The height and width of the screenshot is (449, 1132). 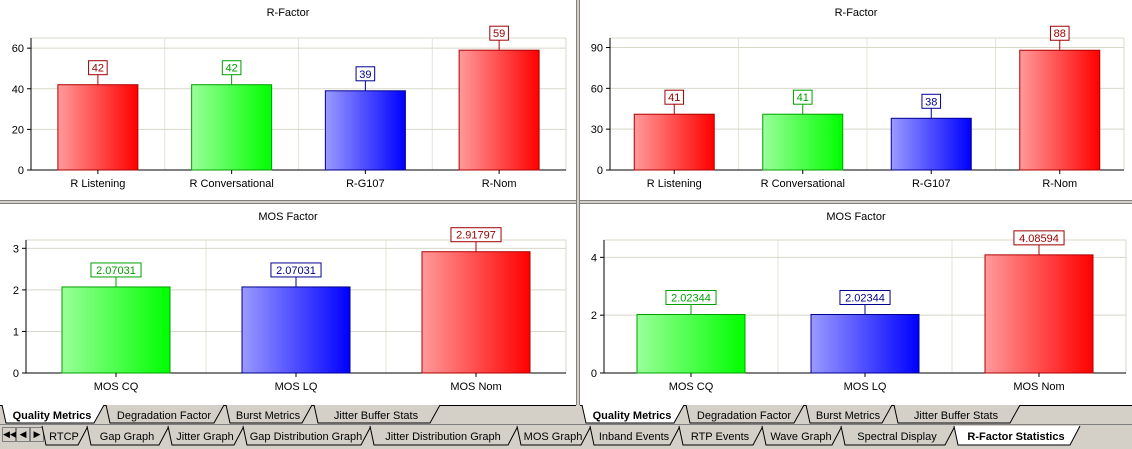 I want to click on right-subtab-tab-0: Quality Metrics, so click(x=633, y=414).